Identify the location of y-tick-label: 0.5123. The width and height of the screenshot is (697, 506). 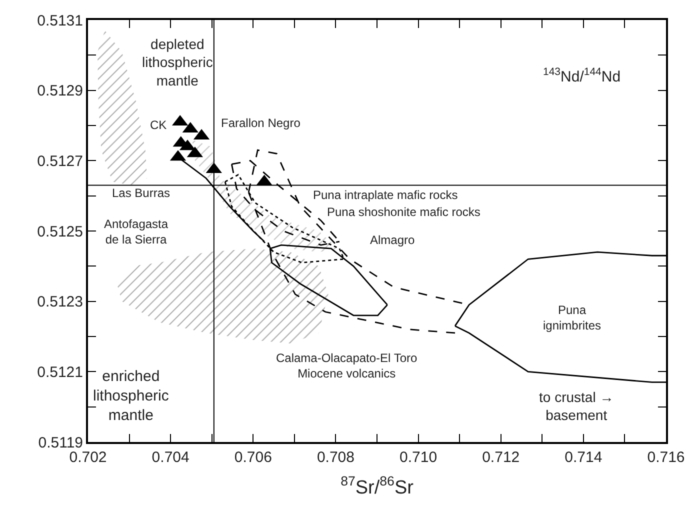
(60, 302).